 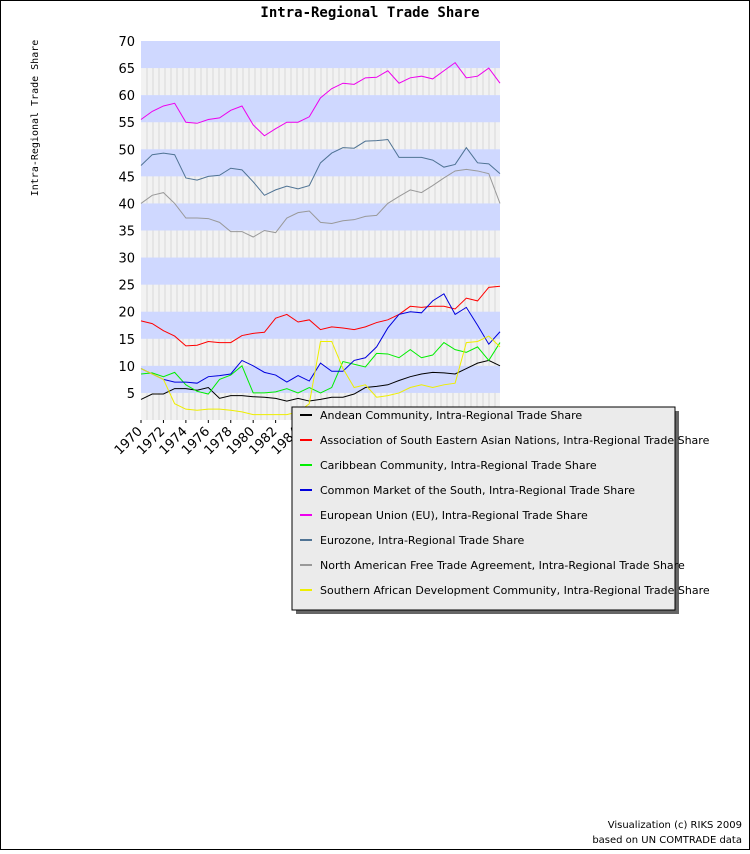 What do you see at coordinates (126, 42) in the screenshot?
I see `y-tick-label: 70` at bounding box center [126, 42].